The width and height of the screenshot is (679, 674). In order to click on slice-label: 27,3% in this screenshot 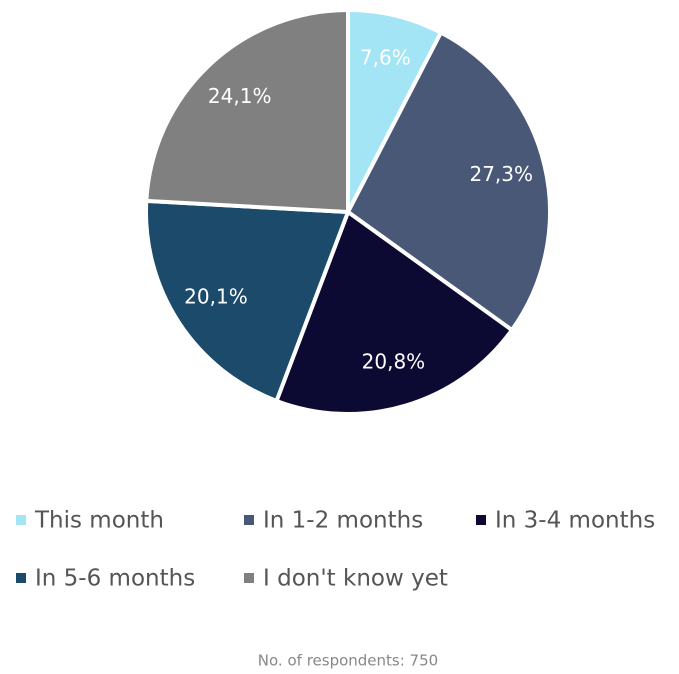, I will do `click(501, 174)`.